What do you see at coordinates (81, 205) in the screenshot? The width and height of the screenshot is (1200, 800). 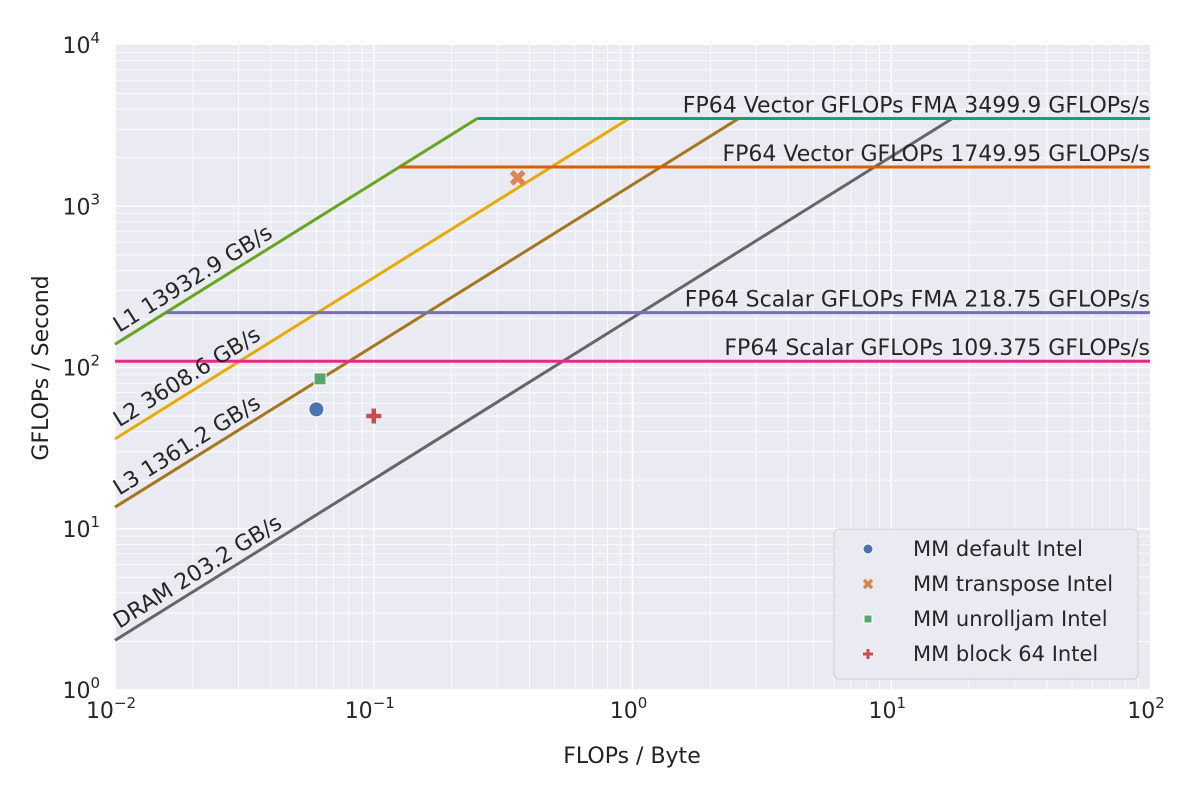 I see `y-tick-label-3: 10³` at bounding box center [81, 205].